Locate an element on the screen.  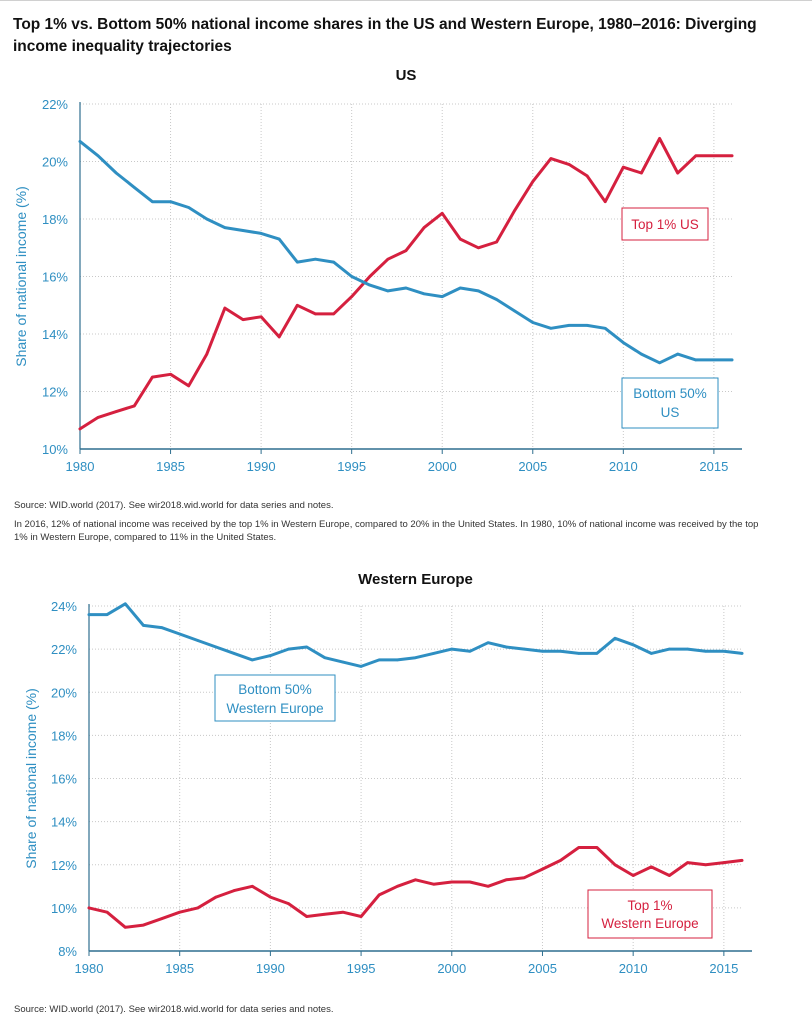
y-tick-label: 20% is located at coordinates (55, 162).